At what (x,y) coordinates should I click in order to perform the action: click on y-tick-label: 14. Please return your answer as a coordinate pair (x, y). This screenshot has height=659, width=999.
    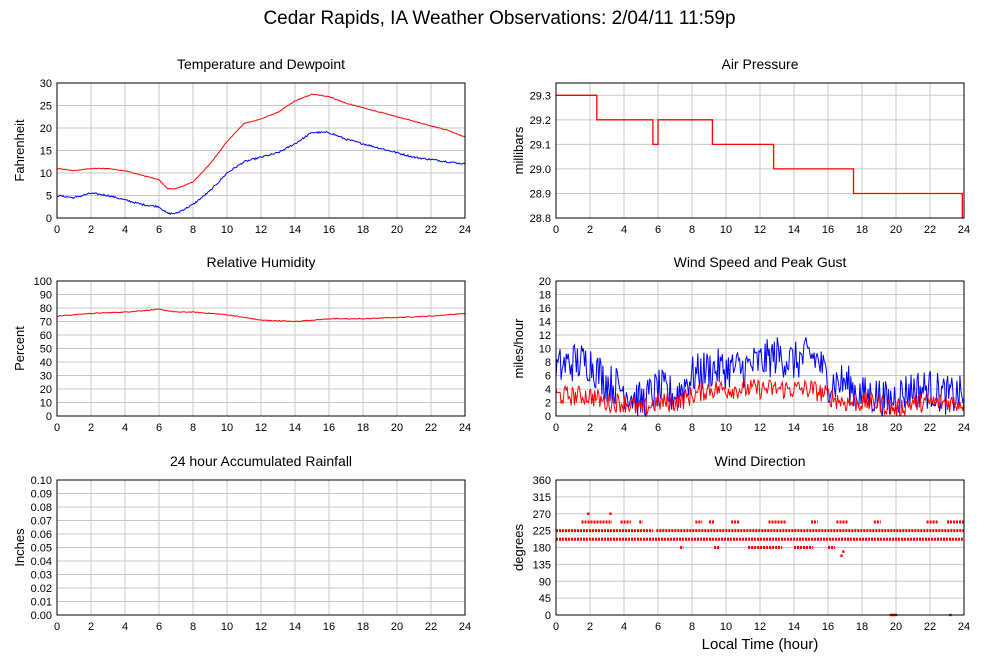
    Looking at the image, I should click on (545, 323).